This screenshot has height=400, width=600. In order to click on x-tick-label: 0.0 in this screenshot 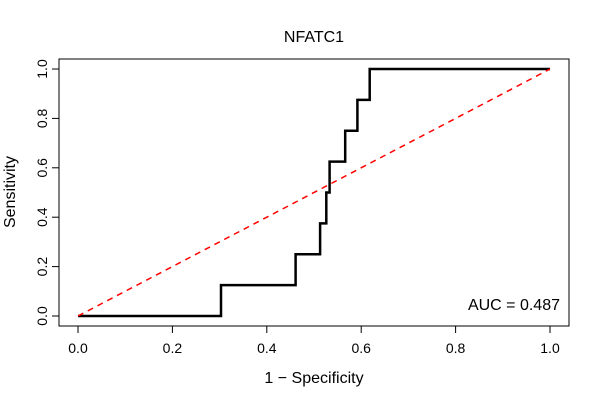, I will do `click(78, 348)`.